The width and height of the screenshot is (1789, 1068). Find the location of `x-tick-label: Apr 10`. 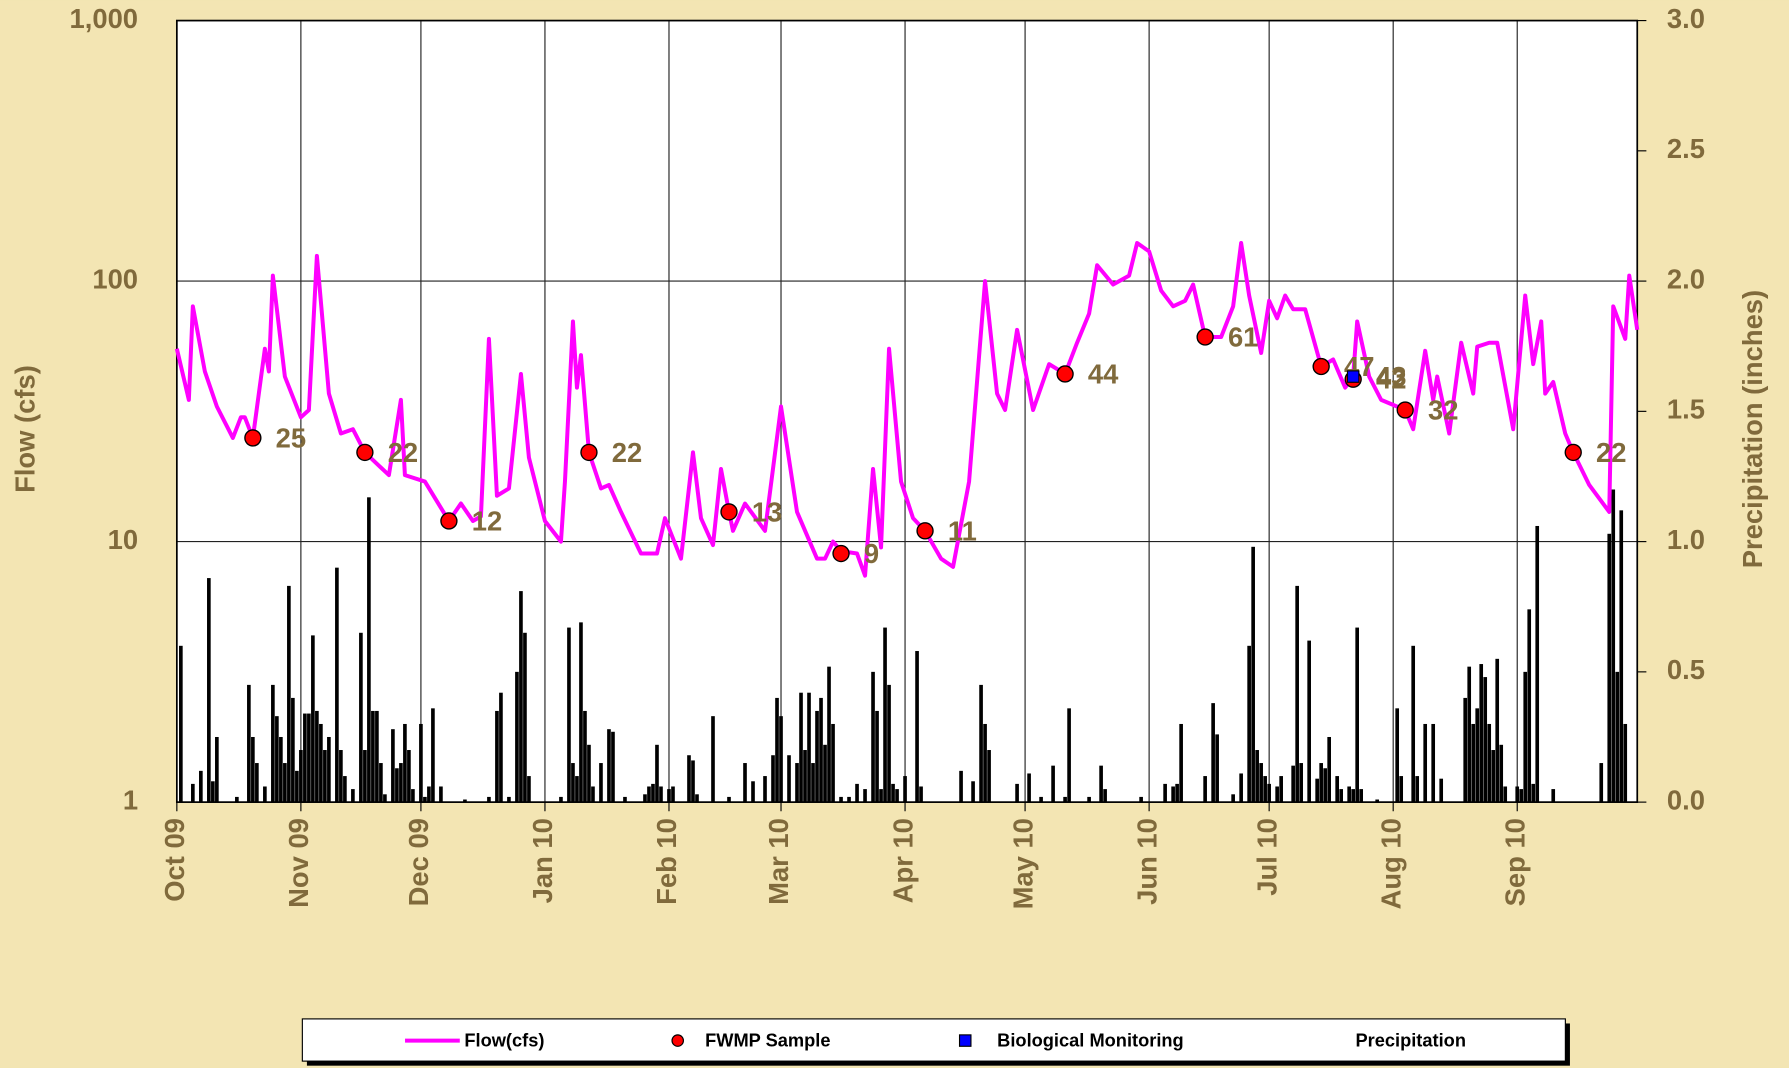

x-tick-label: Apr 10 is located at coordinates (902, 860).